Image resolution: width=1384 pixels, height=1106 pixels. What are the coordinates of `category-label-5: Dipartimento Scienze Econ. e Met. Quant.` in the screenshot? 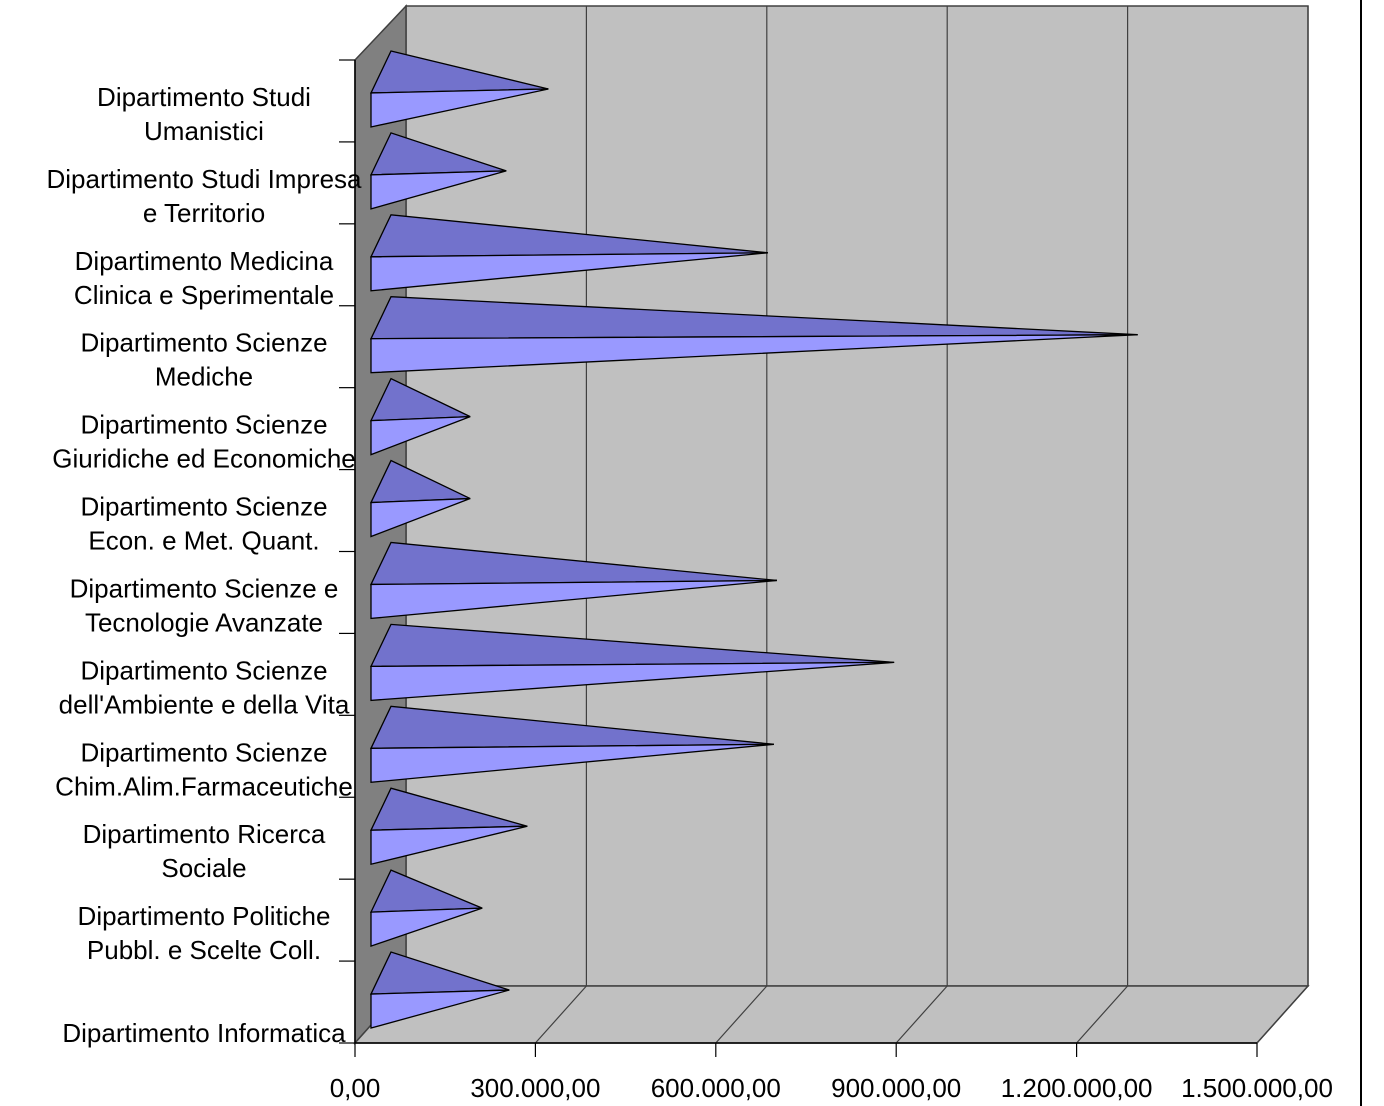 It's located at (203, 524).